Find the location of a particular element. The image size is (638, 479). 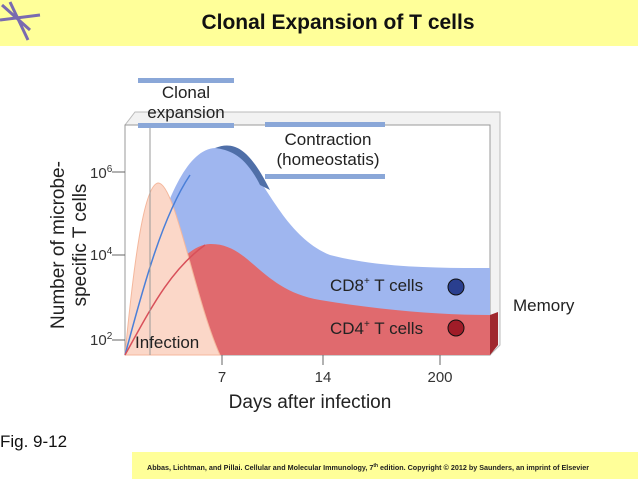

y-tick-label: 10² is located at coordinates (101, 340).